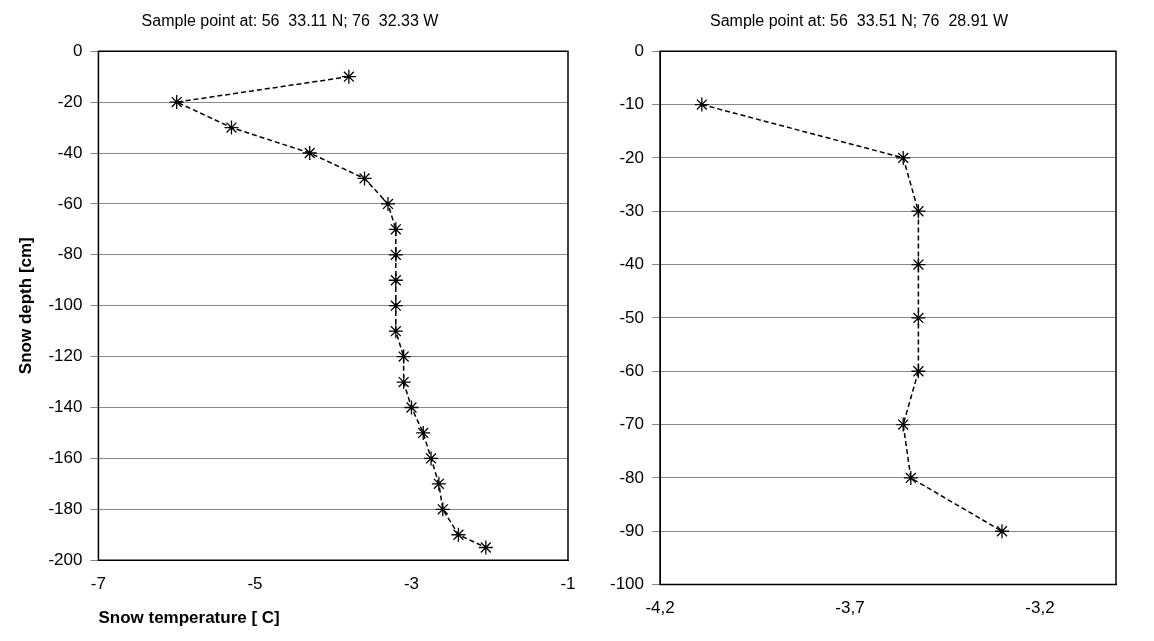 Image resolution: width=1154 pixels, height=641 pixels. I want to click on x-tick-label: -7, so click(98, 584).